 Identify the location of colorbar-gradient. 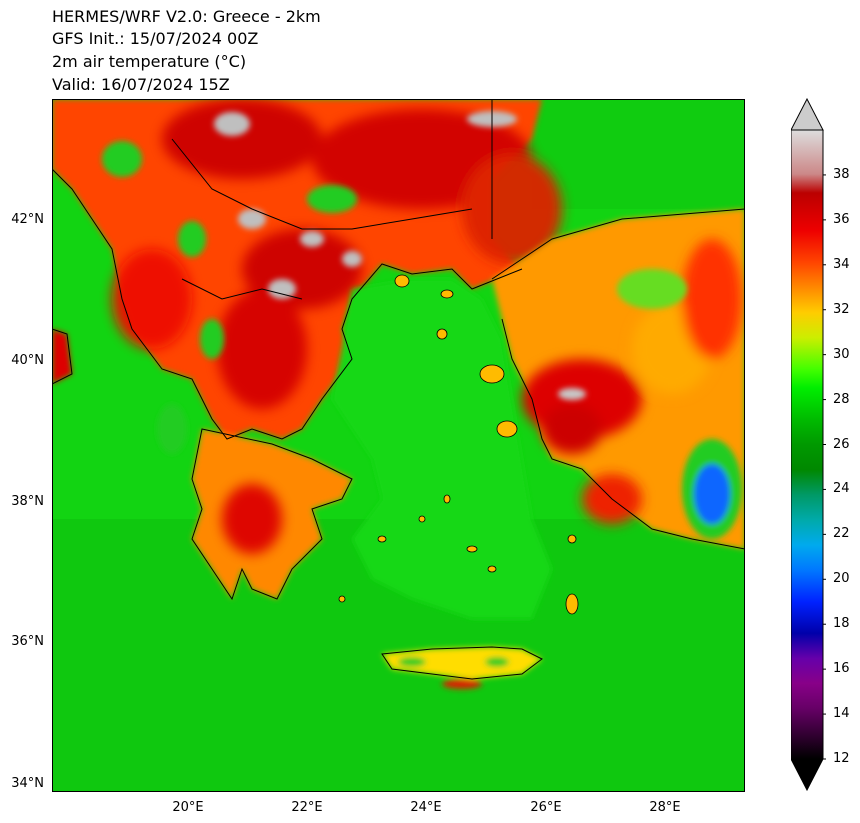
(807, 444).